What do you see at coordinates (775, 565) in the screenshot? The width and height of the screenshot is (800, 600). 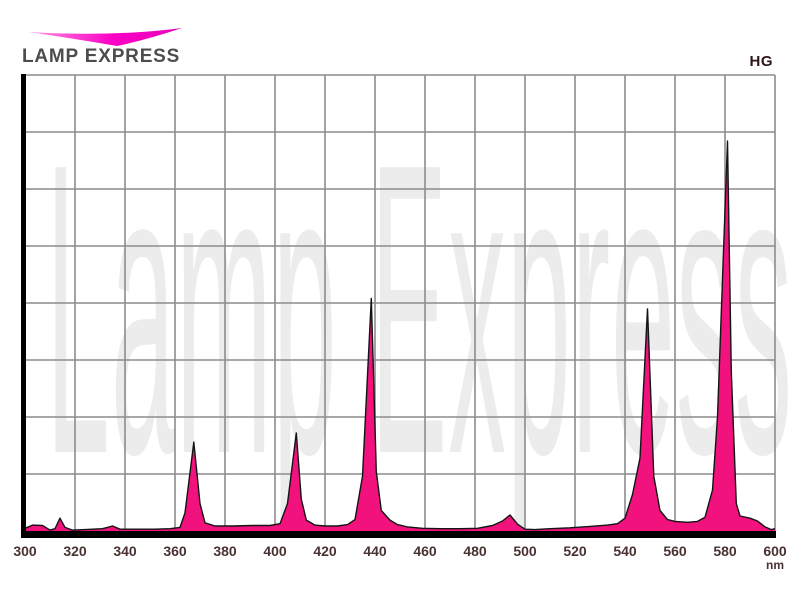 I see `x-axis-unit-label: nm` at bounding box center [775, 565].